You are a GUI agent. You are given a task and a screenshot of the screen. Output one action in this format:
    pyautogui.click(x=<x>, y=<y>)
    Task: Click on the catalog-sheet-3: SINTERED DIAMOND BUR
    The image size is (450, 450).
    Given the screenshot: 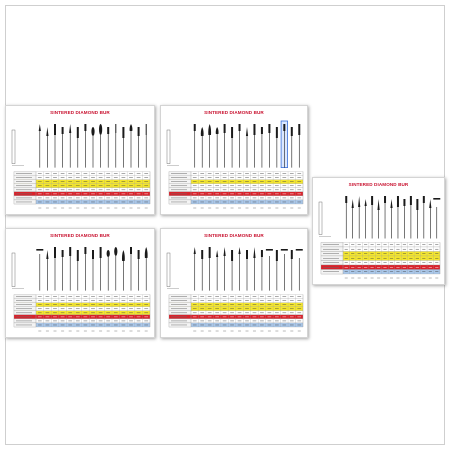 What is the action you would take?
    pyautogui.click(x=378, y=231)
    